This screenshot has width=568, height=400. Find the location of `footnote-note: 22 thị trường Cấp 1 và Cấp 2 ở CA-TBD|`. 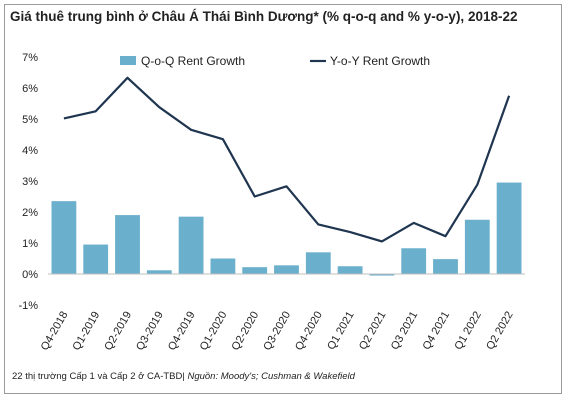

footnote-note: 22 thị trường Cấp 1 và Cấp 2 ở CA-TBD| is located at coordinates (98, 376).